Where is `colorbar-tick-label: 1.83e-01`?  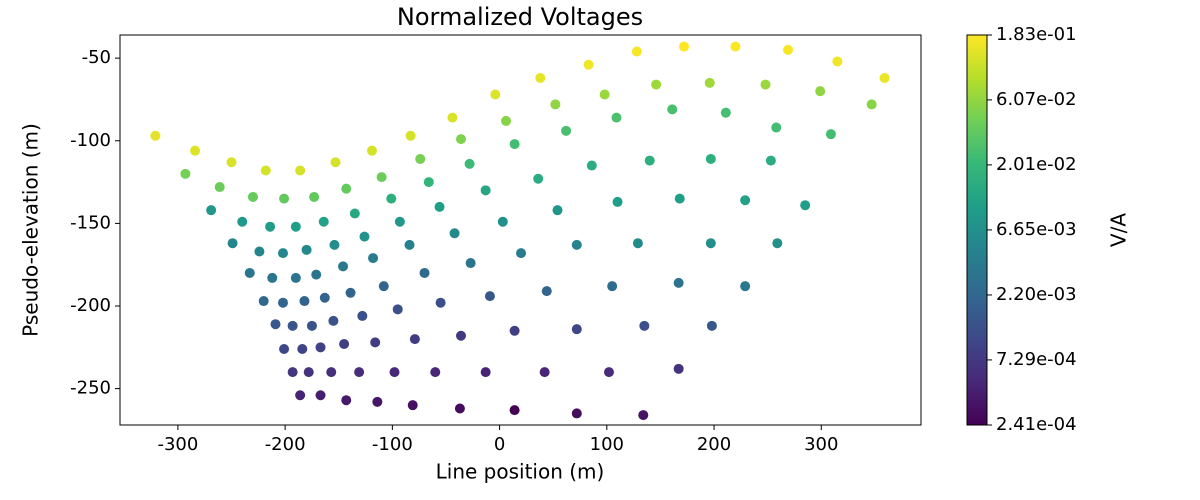 colorbar-tick-label: 1.83e-01 is located at coordinates (1036, 34).